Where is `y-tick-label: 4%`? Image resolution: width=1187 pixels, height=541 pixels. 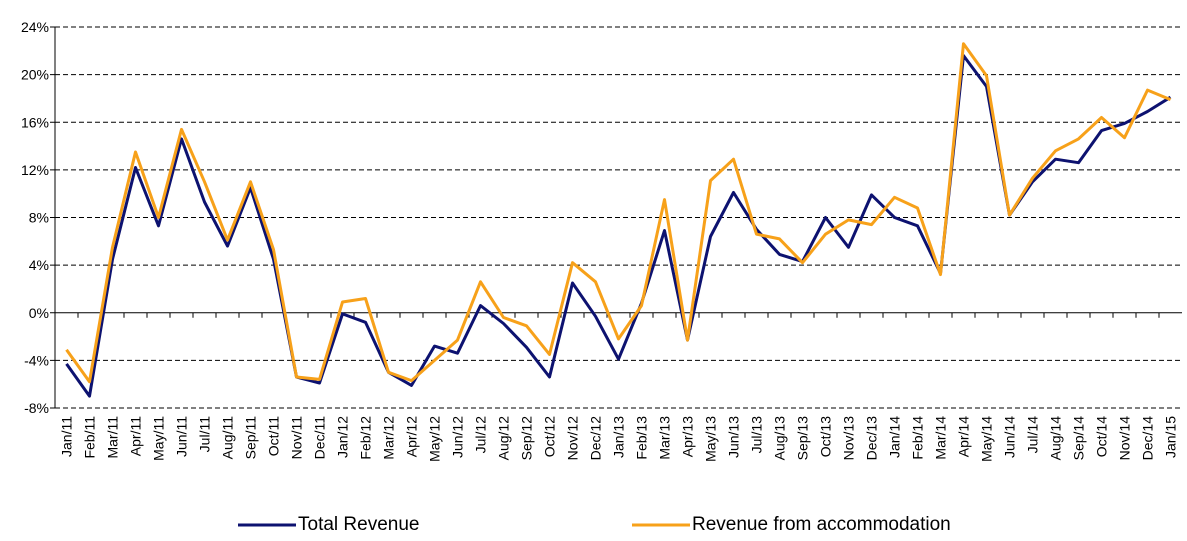 y-tick-label: 4% is located at coordinates (39, 265).